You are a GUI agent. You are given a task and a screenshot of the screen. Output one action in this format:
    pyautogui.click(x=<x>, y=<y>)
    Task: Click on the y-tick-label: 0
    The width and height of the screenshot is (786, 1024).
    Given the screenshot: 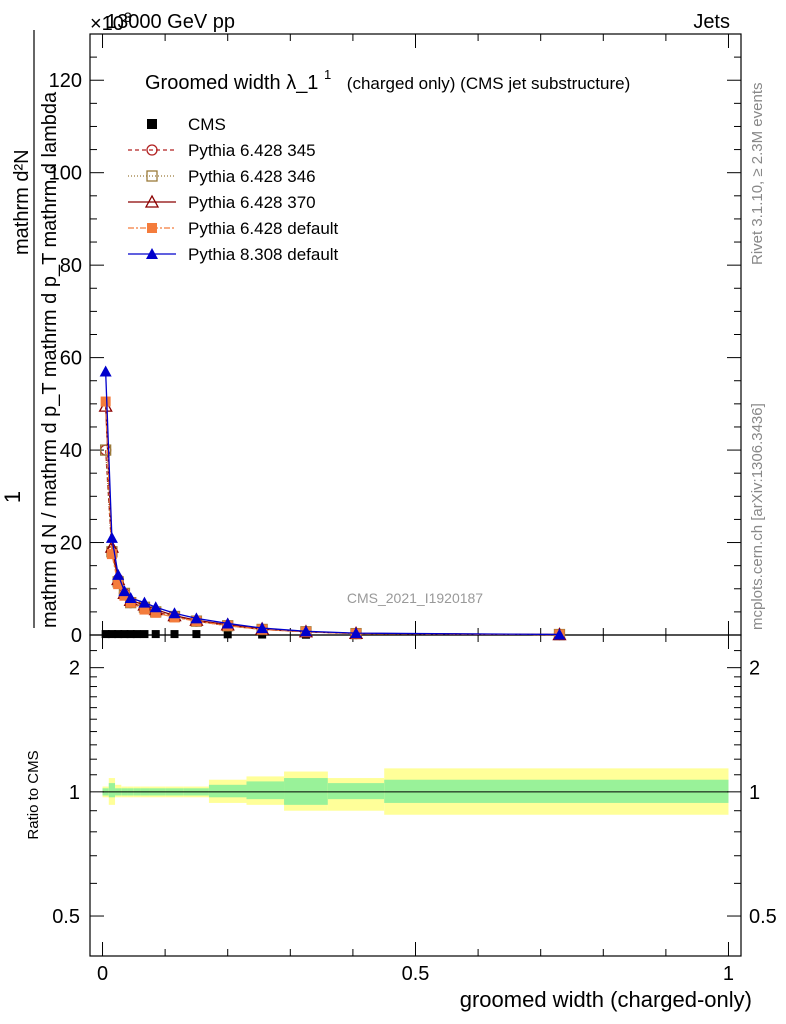 What is the action you would take?
    pyautogui.click(x=76, y=636)
    